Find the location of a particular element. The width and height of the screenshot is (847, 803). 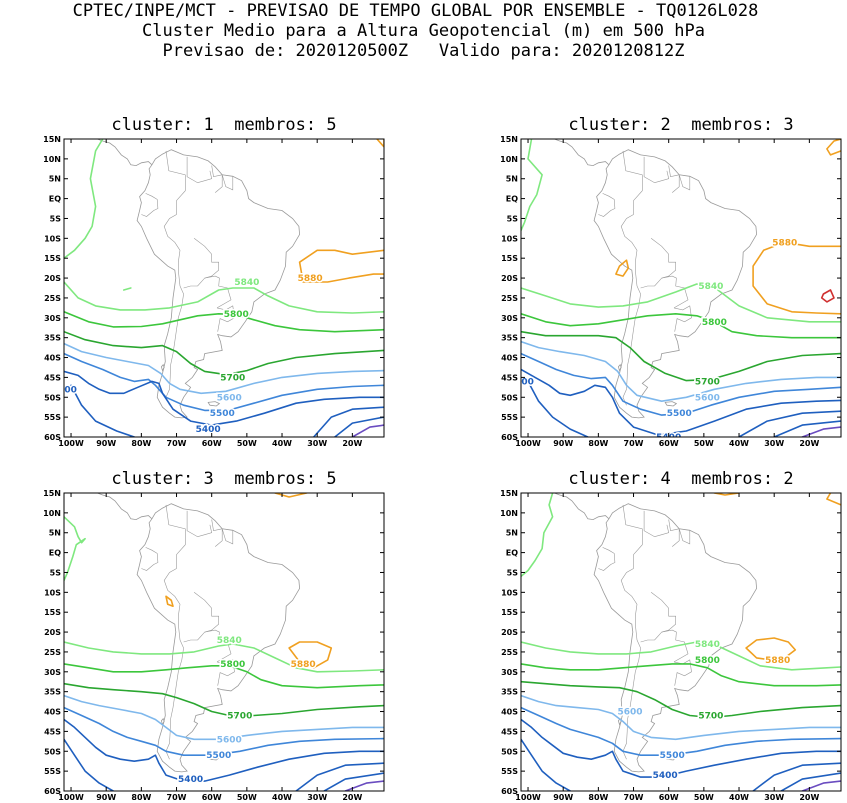

lat-label: 30S is located at coordinates (509, 318).